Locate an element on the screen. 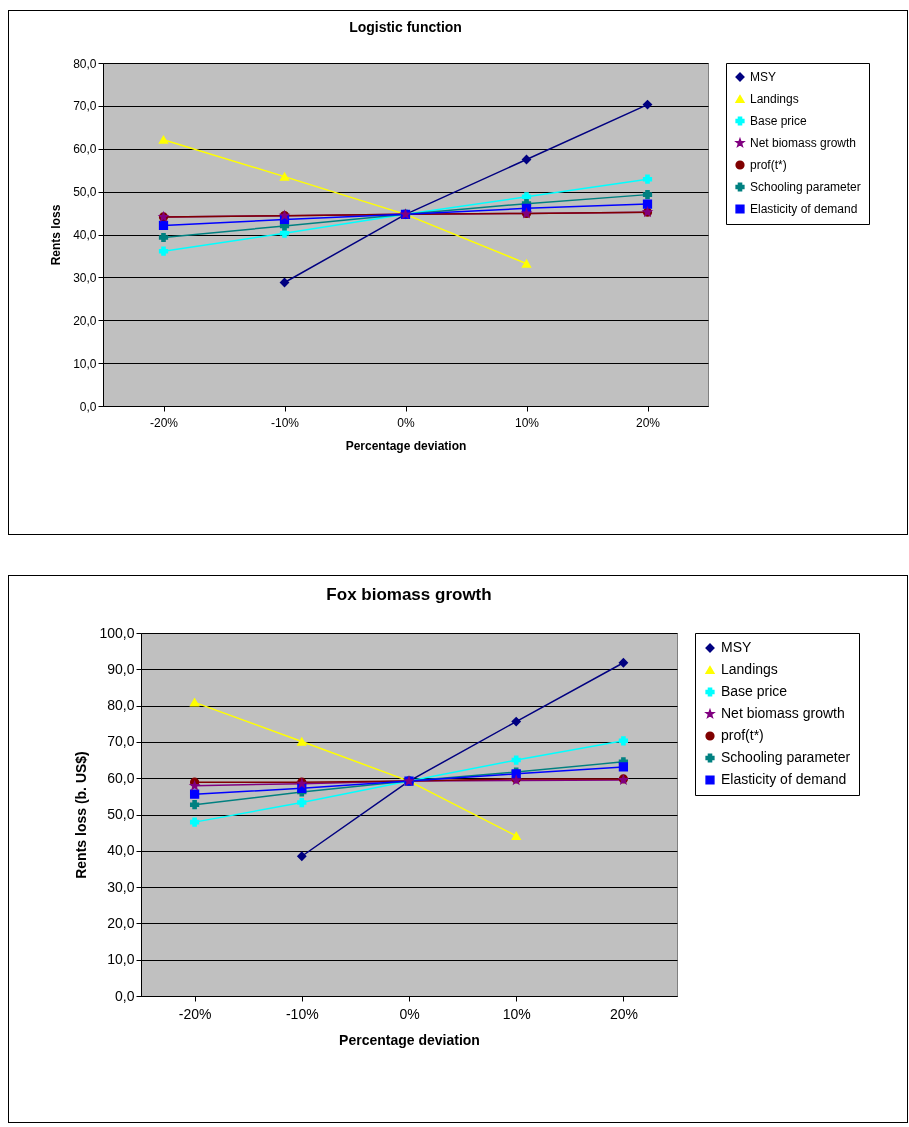 The height and width of the screenshot is (1127, 909). y-tick-label: 90,0 is located at coordinates (121, 668).